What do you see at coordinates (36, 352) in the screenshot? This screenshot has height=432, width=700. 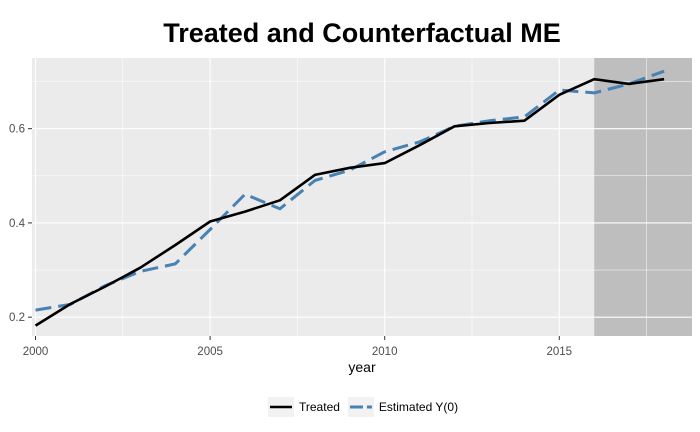 I see `x-tick-label: 2000` at bounding box center [36, 352].